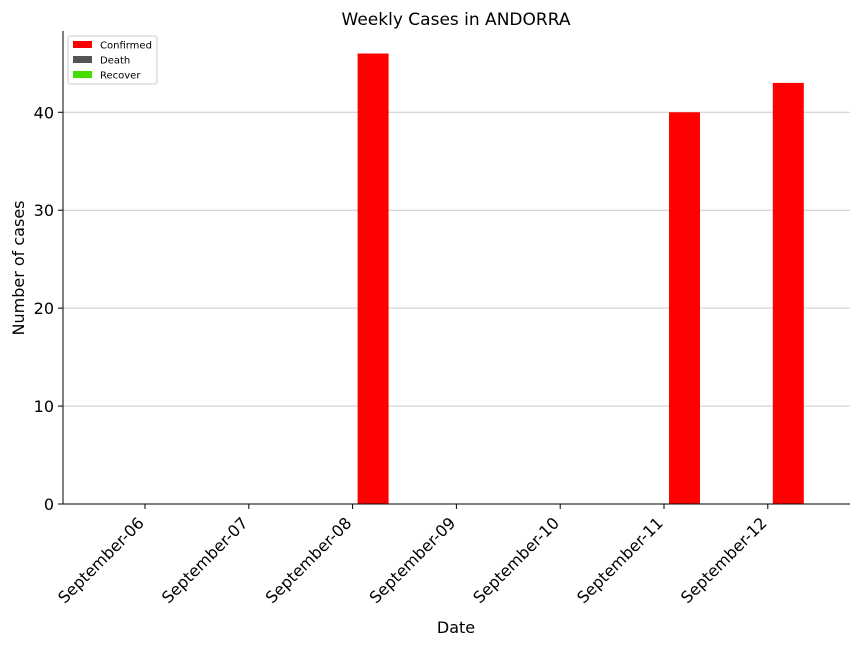 Image resolution: width=864 pixels, height=648 pixels. What do you see at coordinates (309, 560) in the screenshot?
I see `x-tick-label: September-08` at bounding box center [309, 560].